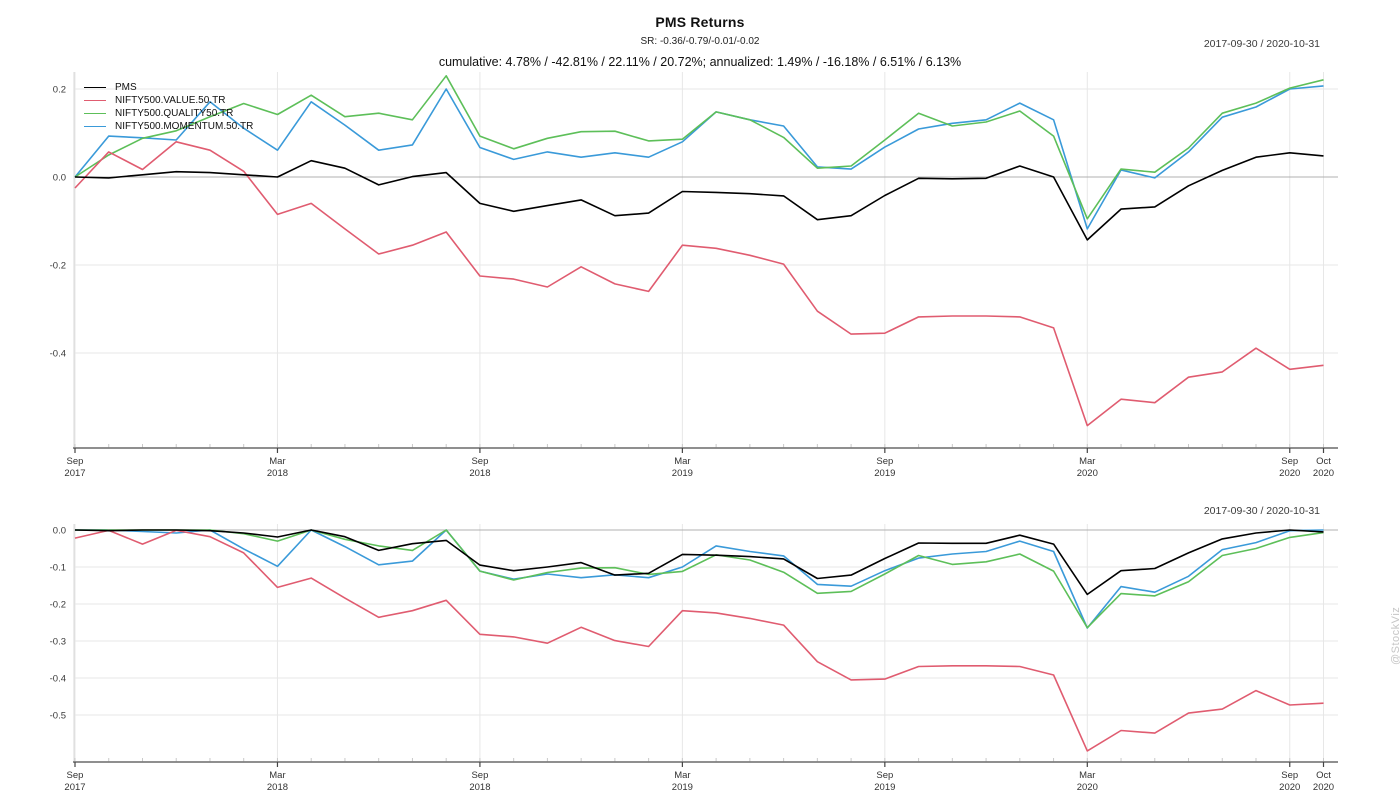 The height and width of the screenshot is (800, 1400). What do you see at coordinates (174, 113) in the screenshot?
I see `legend-label: NIFTY500.QUALITY50.TR` at bounding box center [174, 113].